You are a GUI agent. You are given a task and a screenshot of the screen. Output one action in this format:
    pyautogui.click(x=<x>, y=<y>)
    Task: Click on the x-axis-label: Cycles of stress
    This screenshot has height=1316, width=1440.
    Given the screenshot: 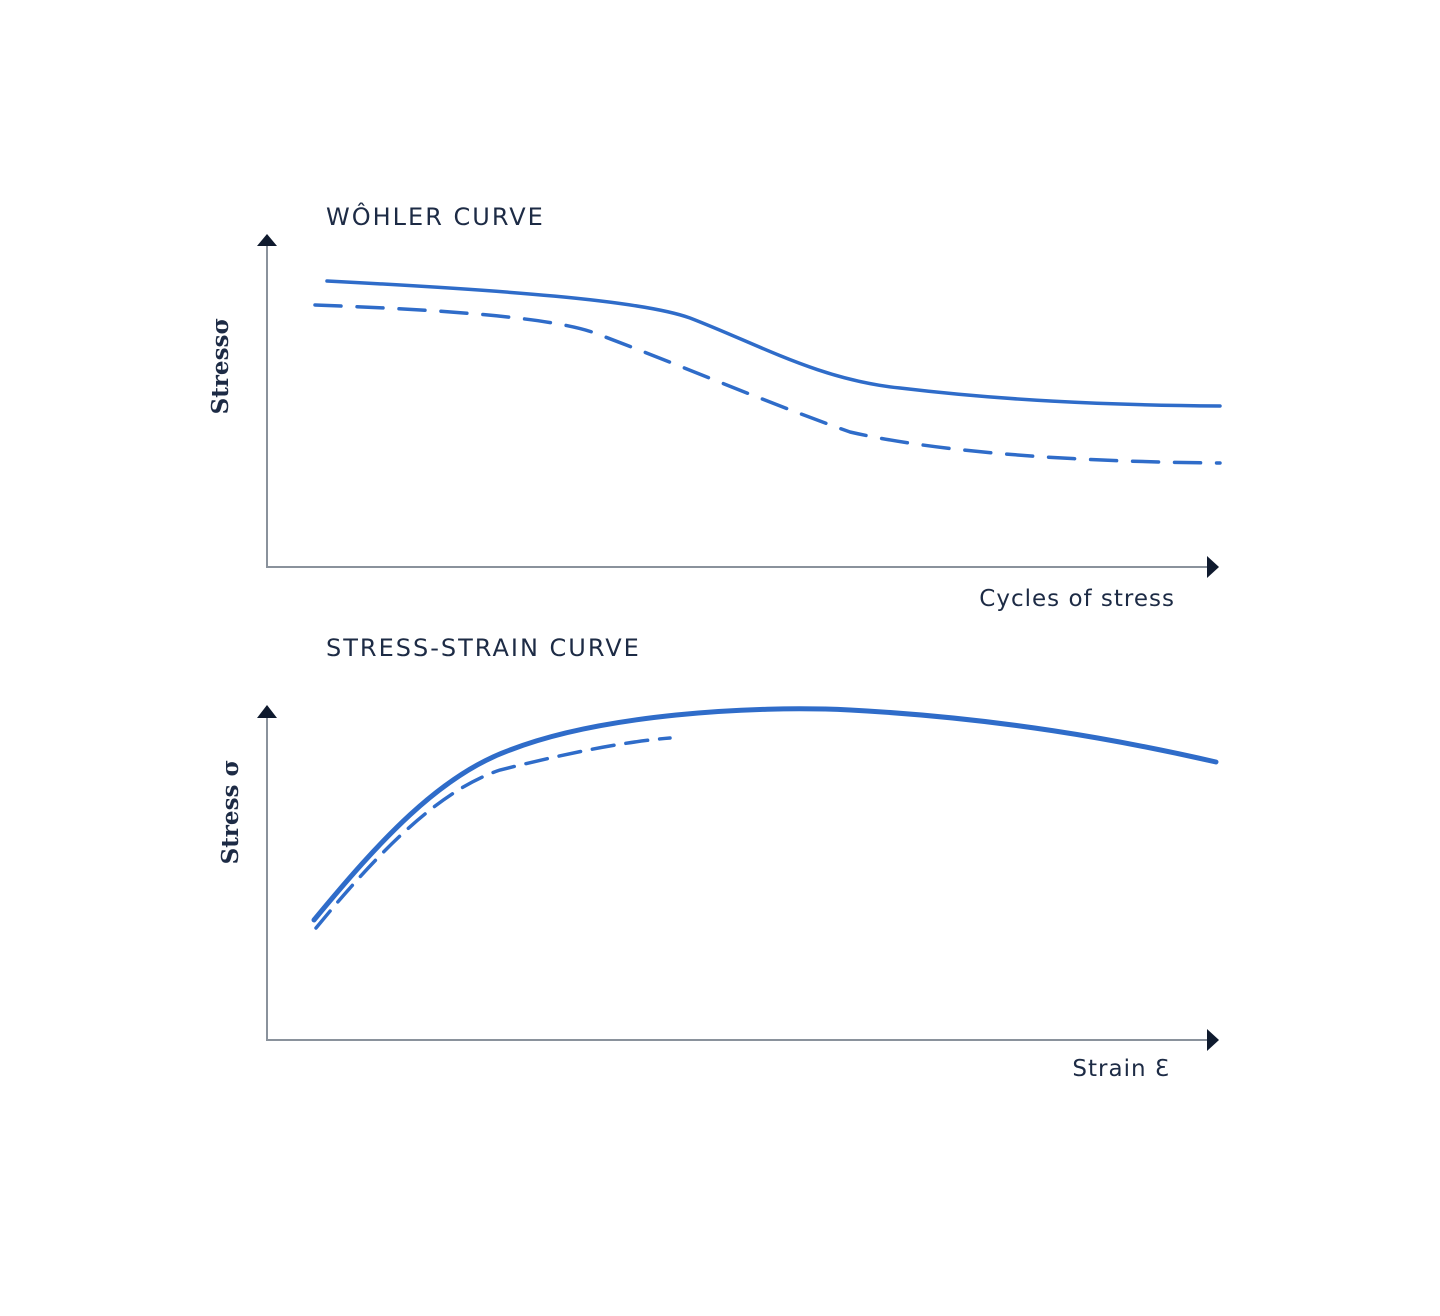 What is the action you would take?
    pyautogui.click(x=1077, y=599)
    